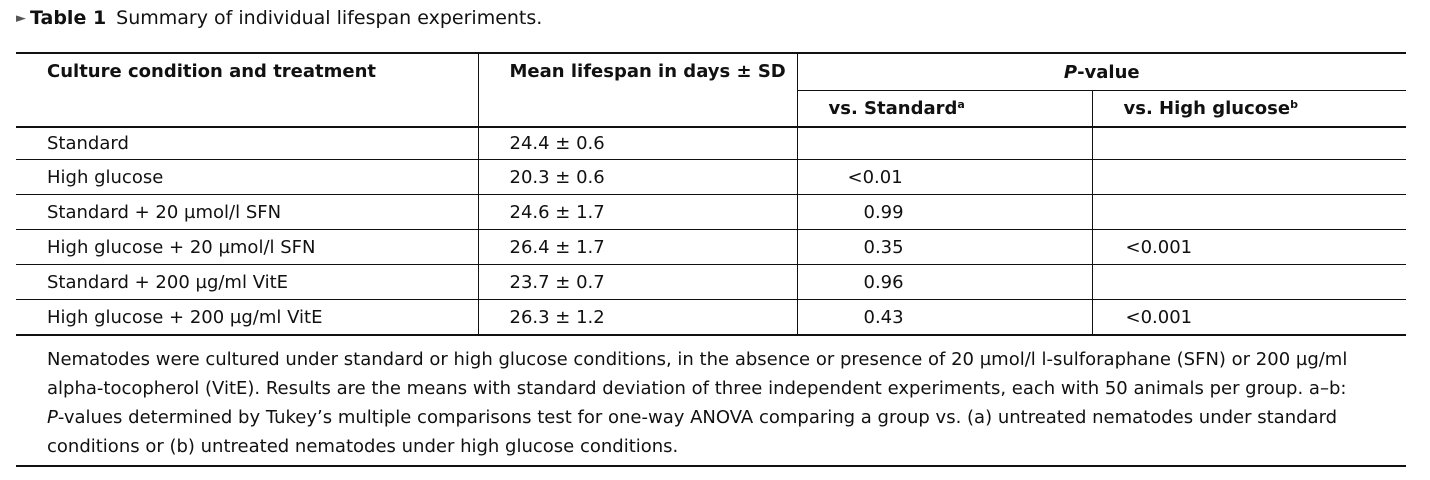 The image size is (1430, 480). I want to click on header-vs-high-glucose-label: vs. High glucose, so click(1207, 108).